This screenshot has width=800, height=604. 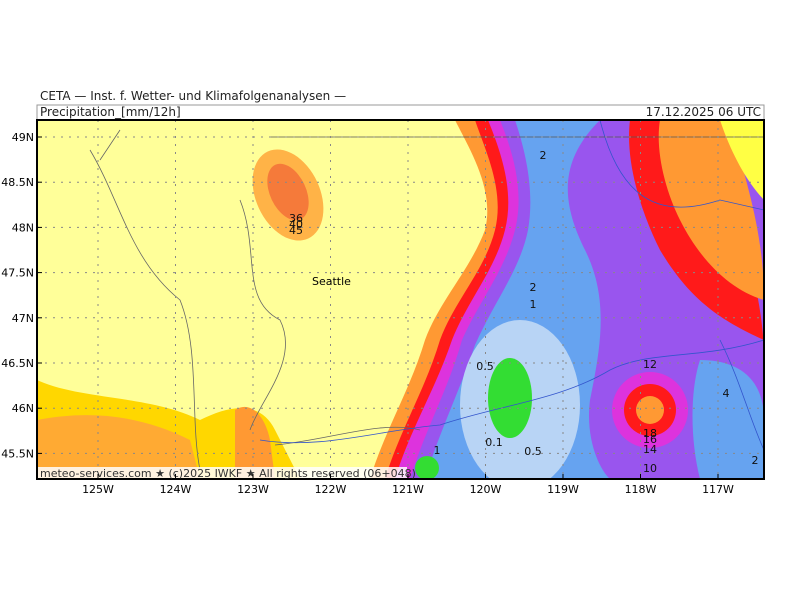 I want to click on lon-label: 121W, so click(x=408, y=489).